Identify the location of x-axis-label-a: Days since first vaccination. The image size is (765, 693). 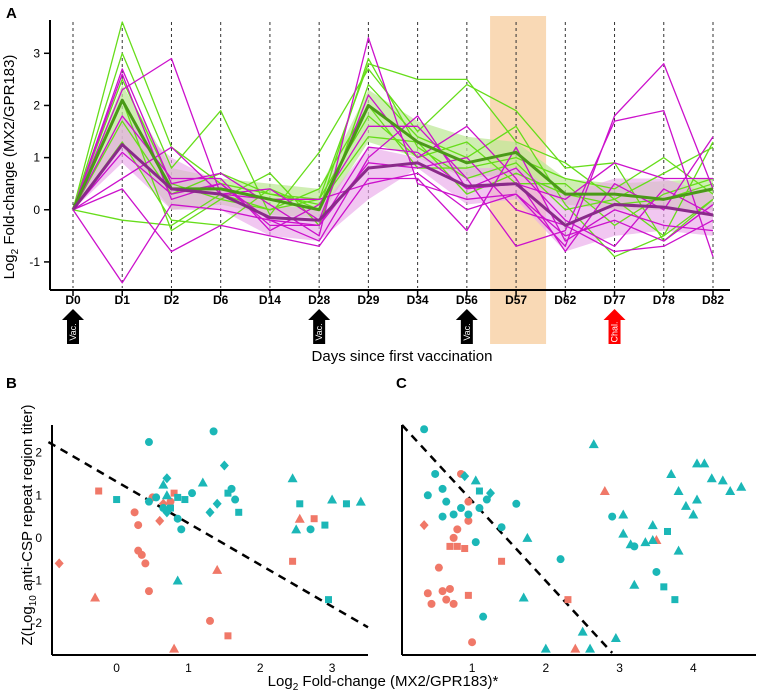
(402, 356).